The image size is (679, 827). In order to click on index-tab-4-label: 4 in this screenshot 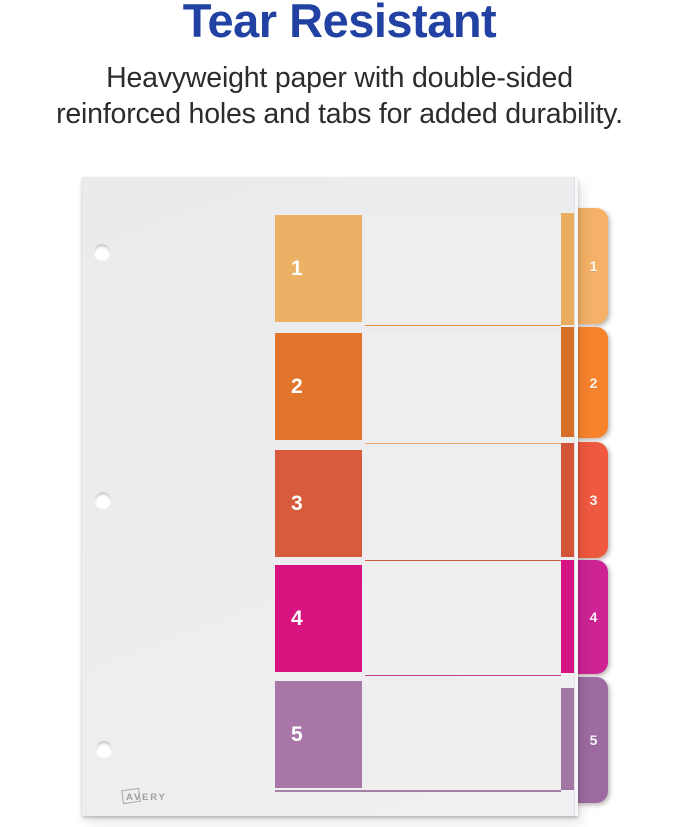, I will do `click(593, 617)`.